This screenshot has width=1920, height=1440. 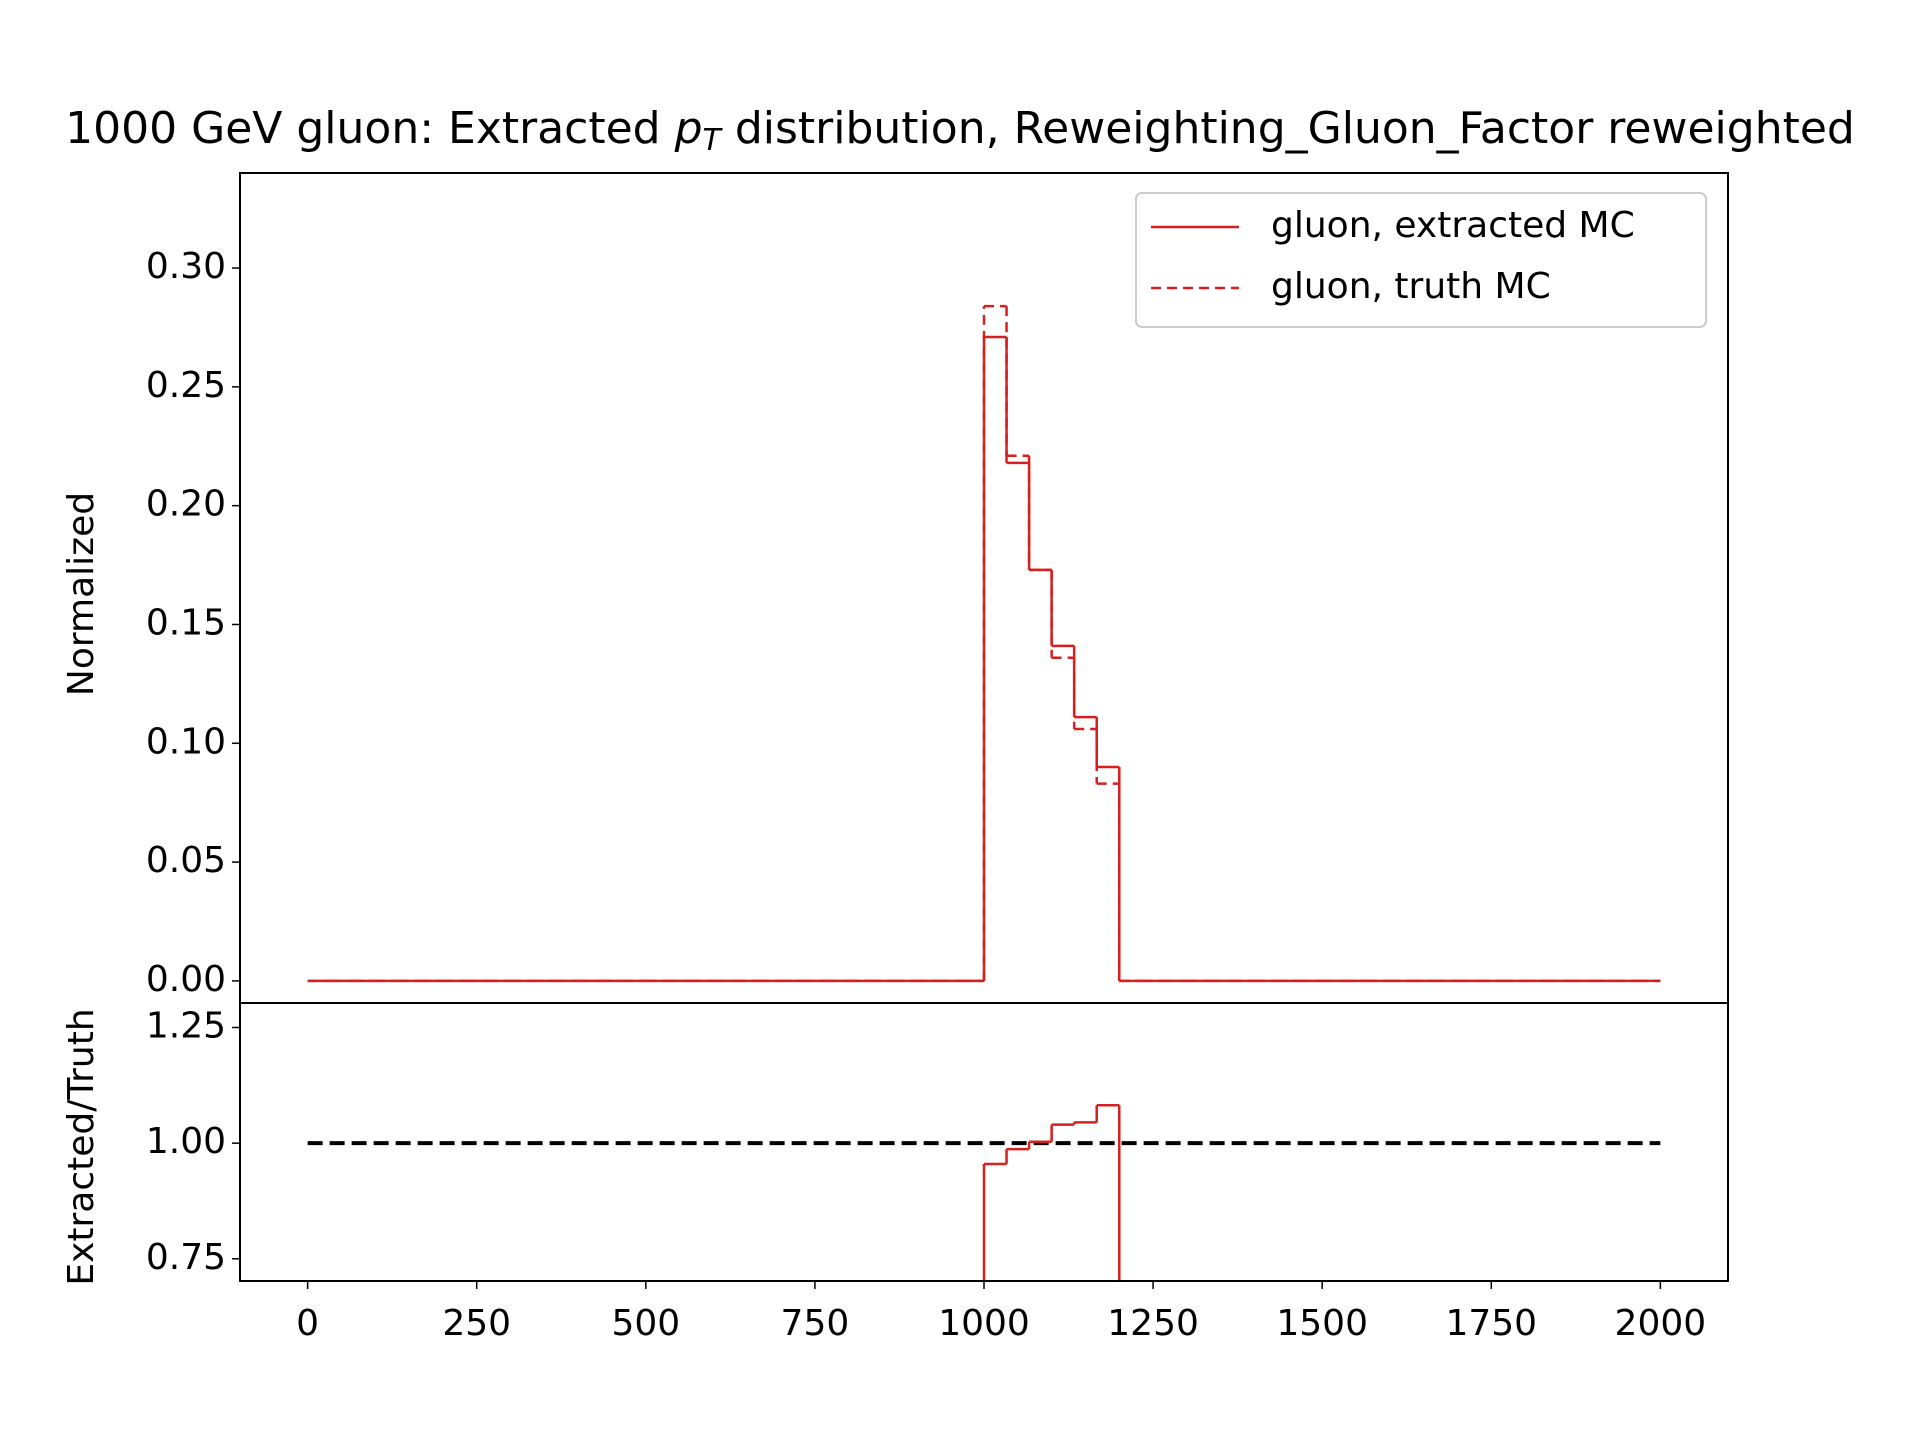 What do you see at coordinates (1661, 1323) in the screenshot?
I see `x-tick-label: 2000` at bounding box center [1661, 1323].